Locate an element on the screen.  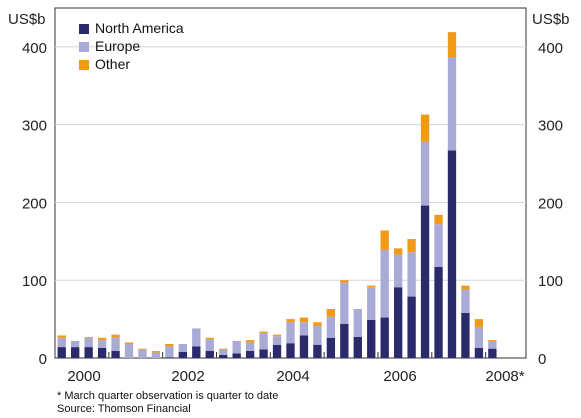
x-tick-label: 2002 is located at coordinates (187, 376).